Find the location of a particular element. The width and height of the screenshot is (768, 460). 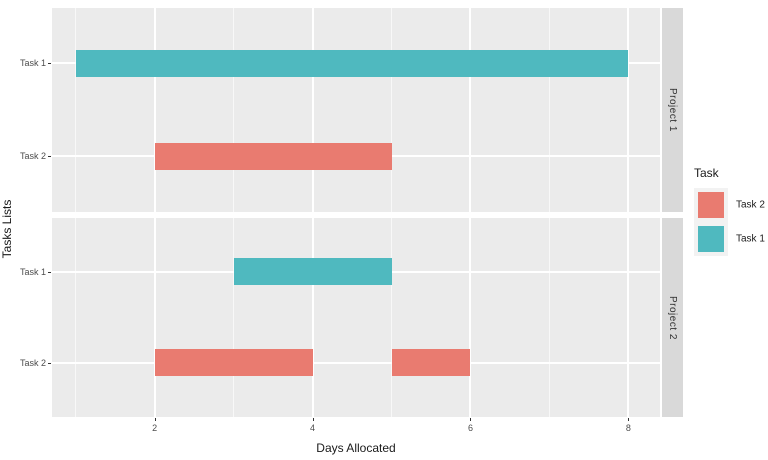

legend: Task Task 2 Task 1 is located at coordinates (729, 211).